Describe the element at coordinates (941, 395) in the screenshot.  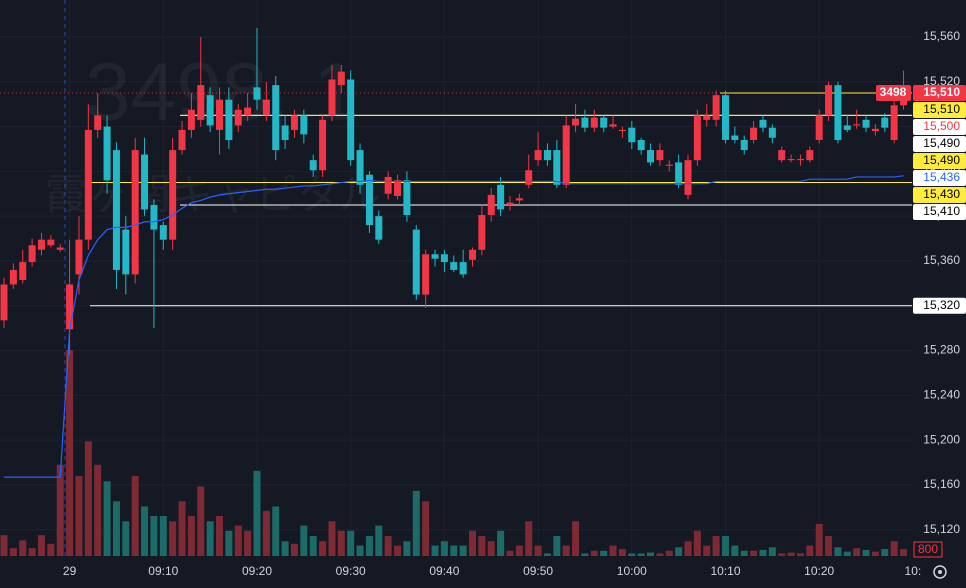
I see `y-tick-label: 15,240` at that location.